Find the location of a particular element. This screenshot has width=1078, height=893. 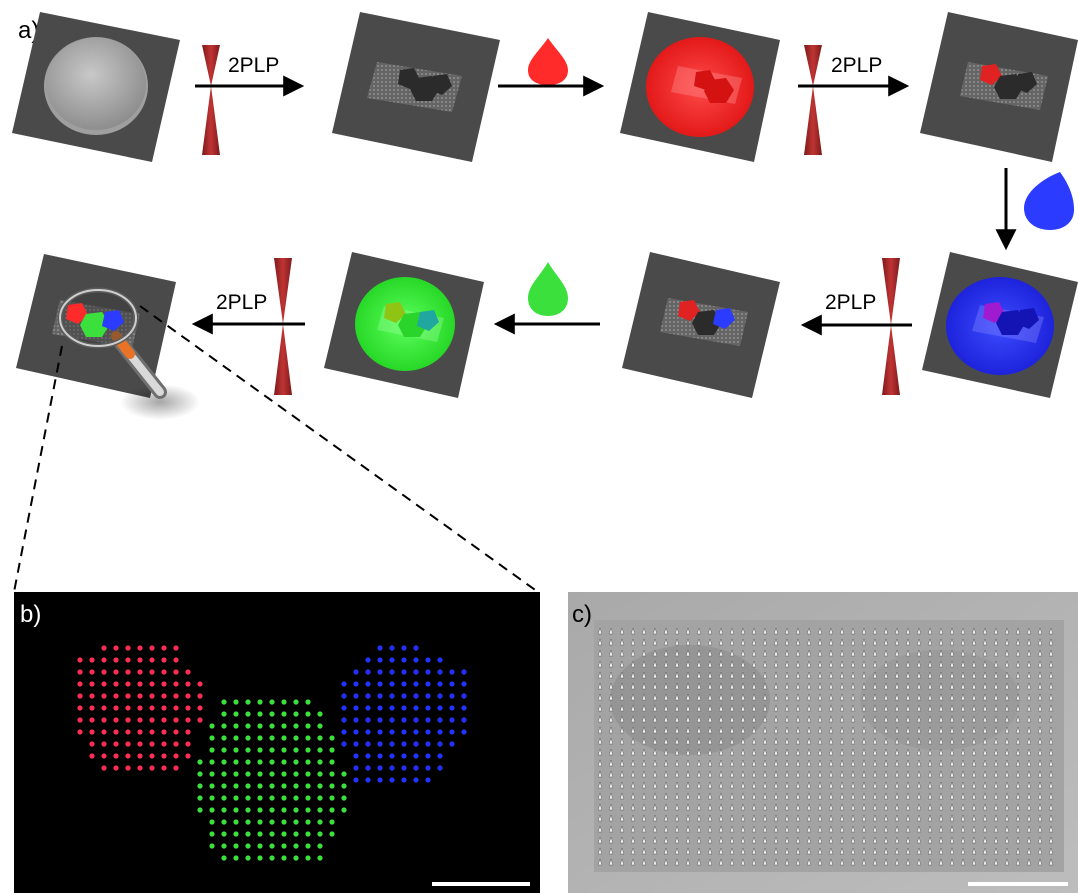

scale-bar is located at coordinates (481, 884).